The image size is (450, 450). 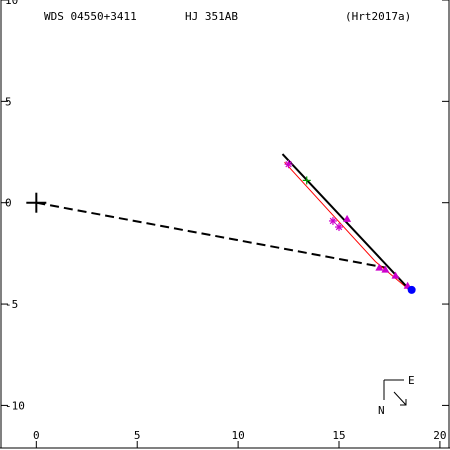 What do you see at coordinates (381, 410) in the screenshot?
I see `compass-north-label: N` at bounding box center [381, 410].